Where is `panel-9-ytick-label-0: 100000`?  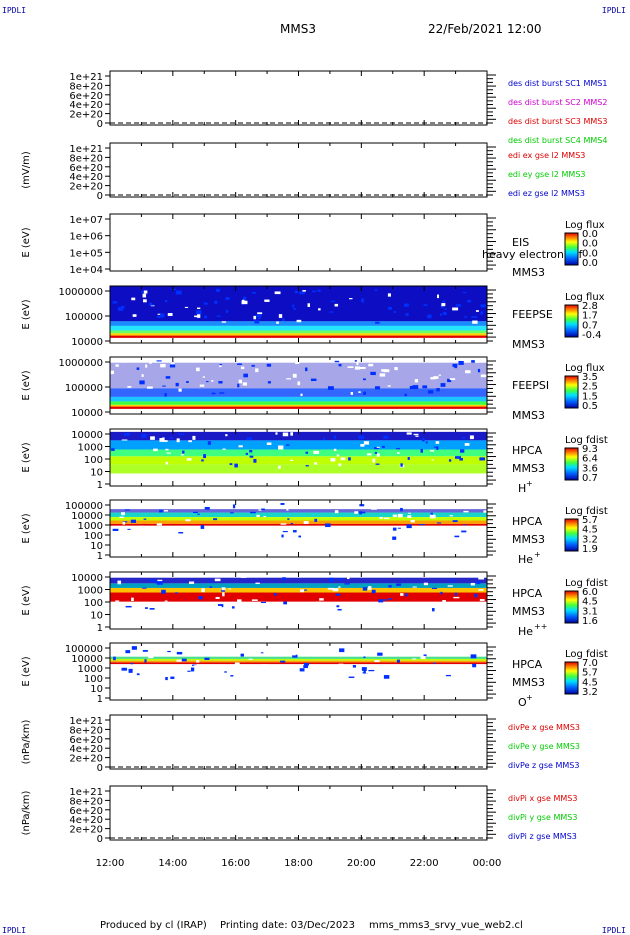
panel-9-ytick-label-0: 100000 is located at coordinates (84, 649).